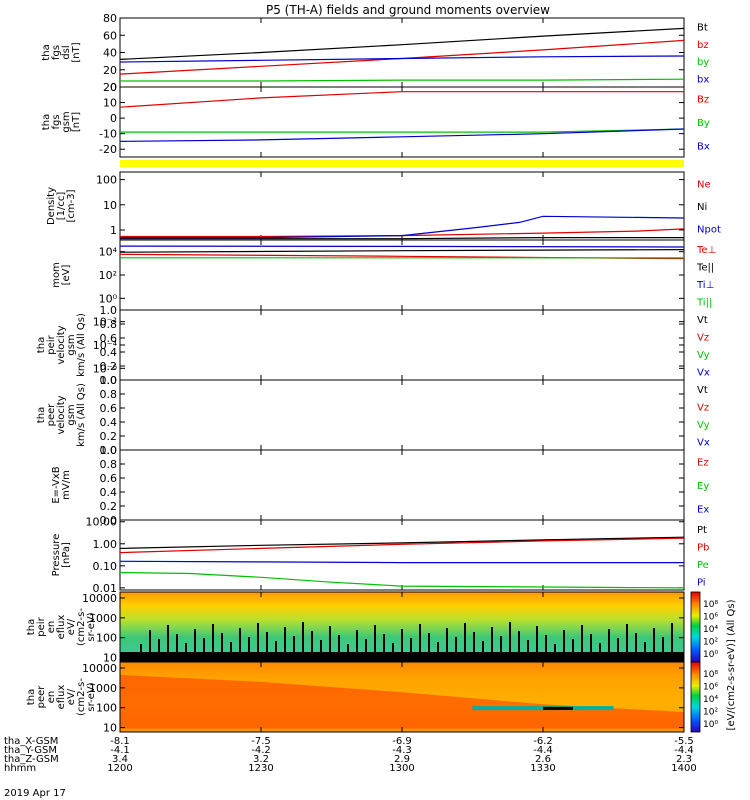 The height and width of the screenshot is (800, 750). I want to click on y-tick-label: 0.01, so click(105, 588).